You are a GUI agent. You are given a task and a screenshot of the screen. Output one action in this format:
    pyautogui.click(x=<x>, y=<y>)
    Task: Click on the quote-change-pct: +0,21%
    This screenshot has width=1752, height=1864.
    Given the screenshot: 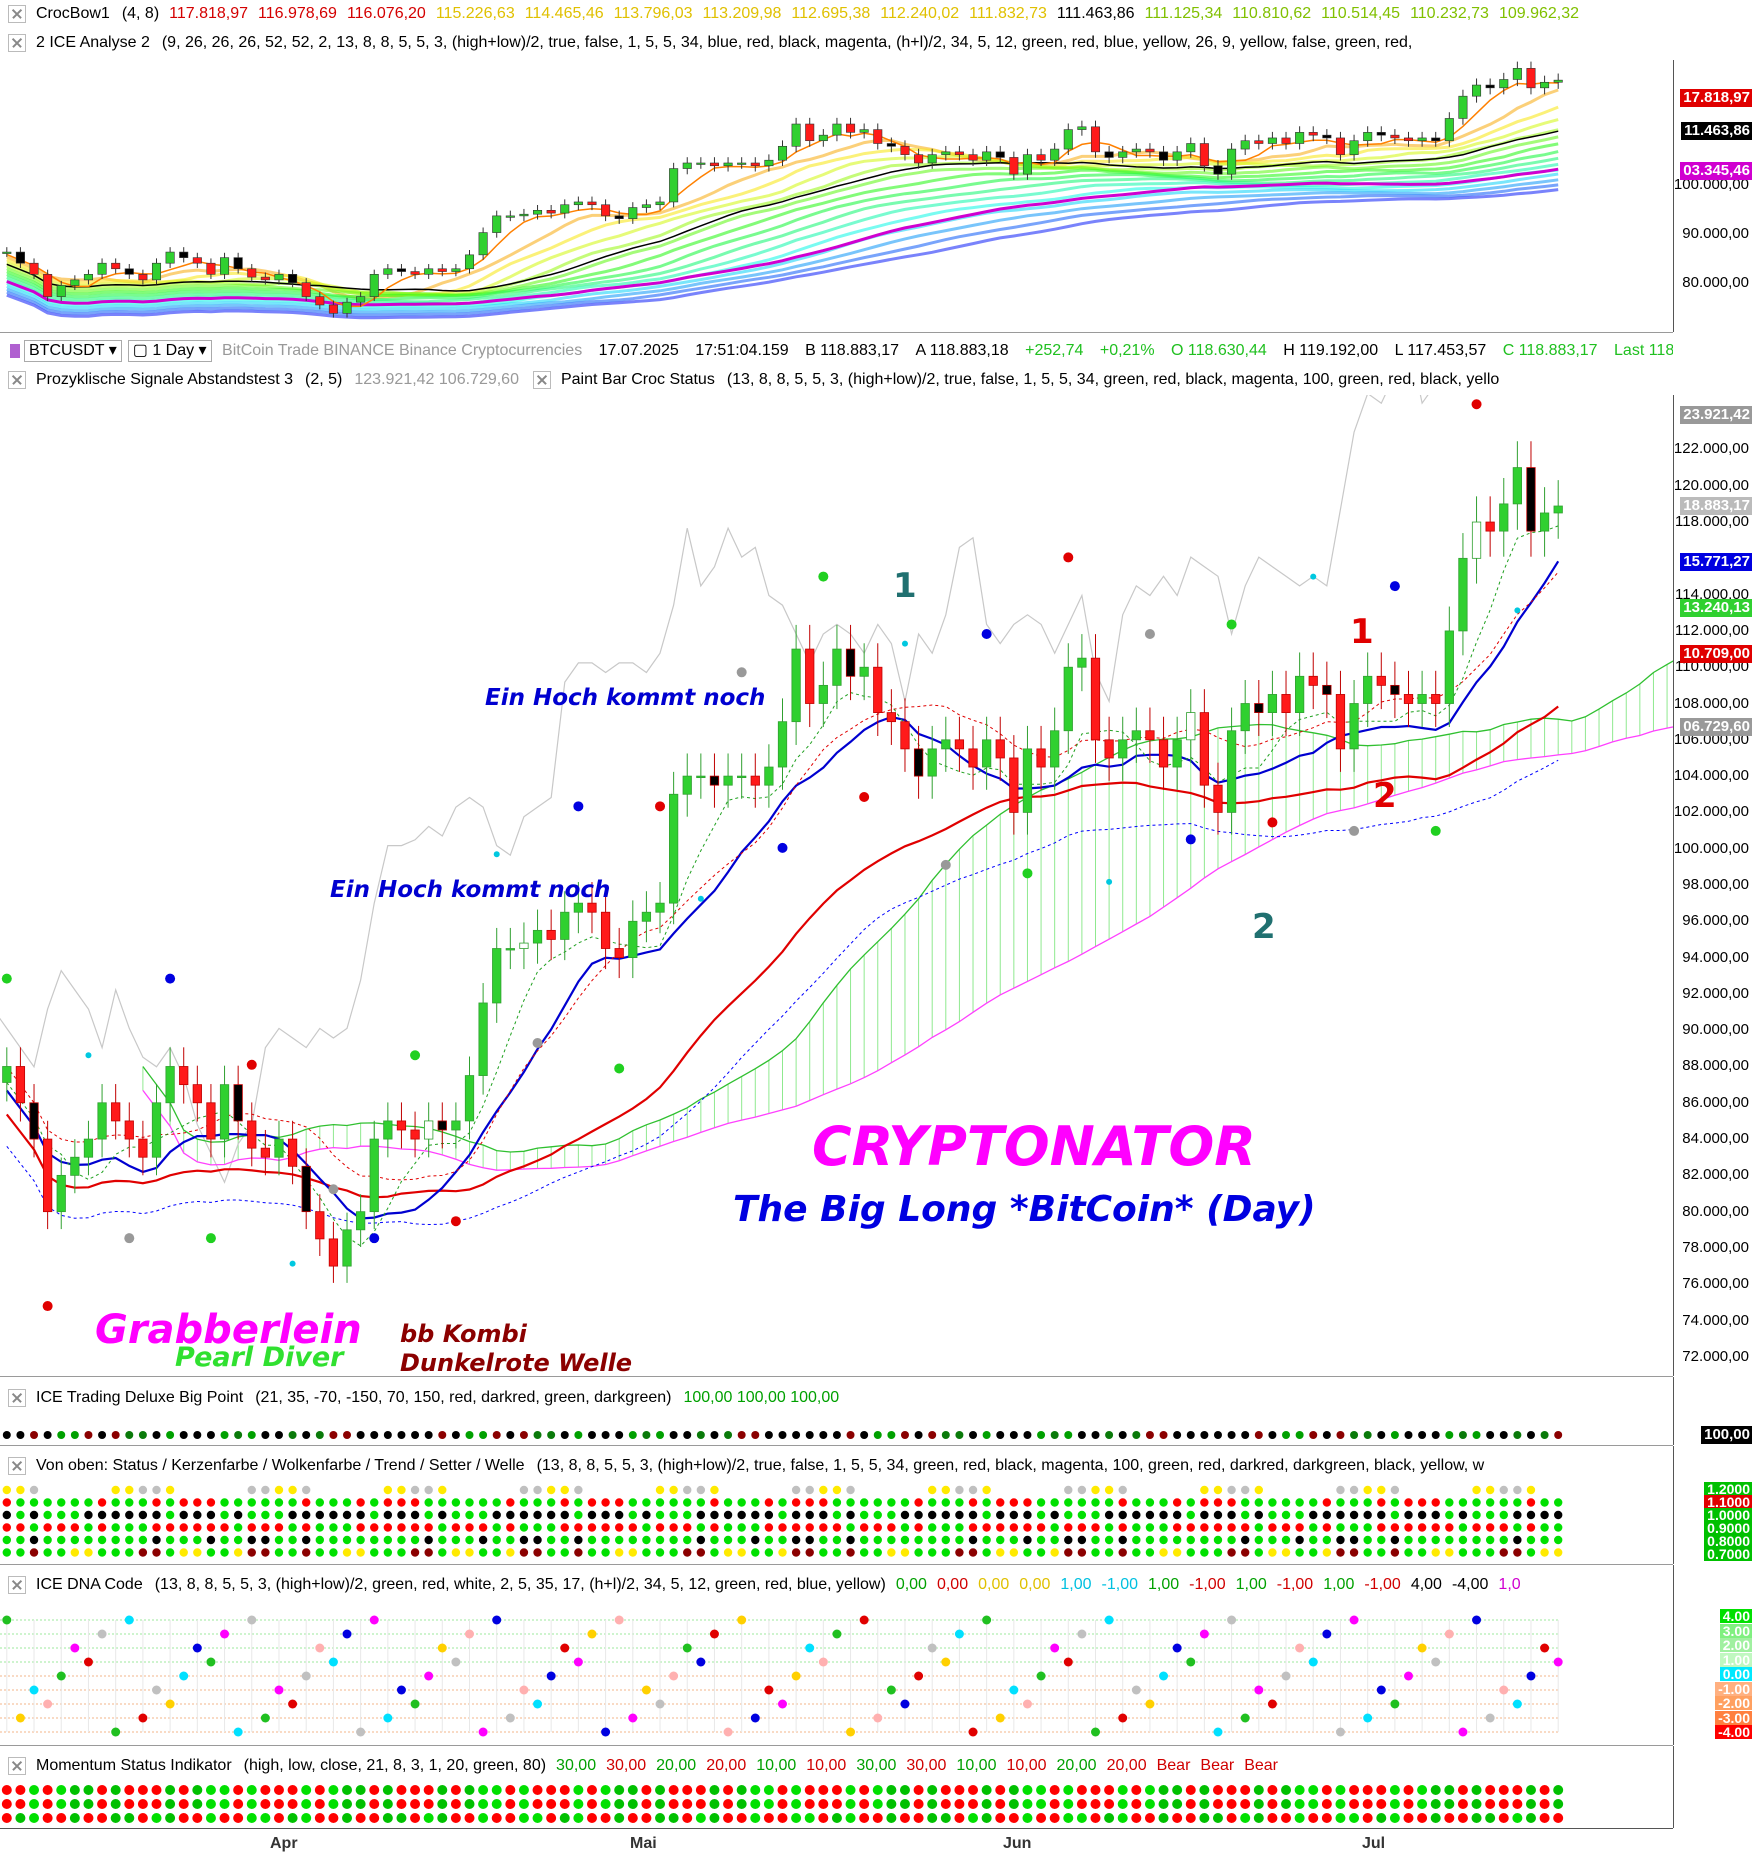 What is the action you would take?
    pyautogui.click(x=1127, y=350)
    